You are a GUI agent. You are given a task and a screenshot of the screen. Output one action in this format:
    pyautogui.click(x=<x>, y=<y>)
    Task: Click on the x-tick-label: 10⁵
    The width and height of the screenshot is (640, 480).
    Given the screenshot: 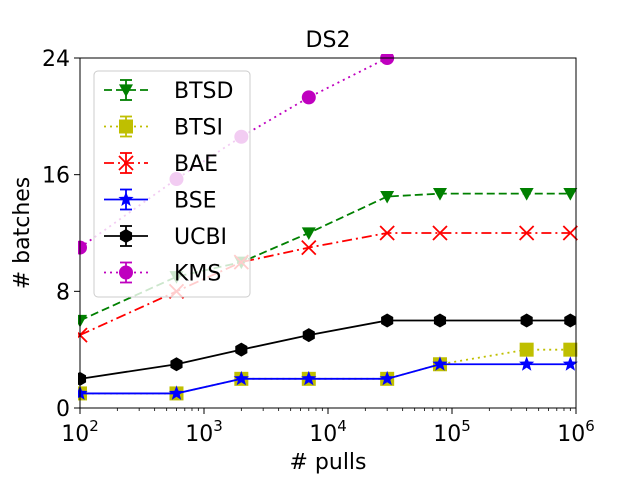 What is the action you would take?
    pyautogui.click(x=452, y=432)
    